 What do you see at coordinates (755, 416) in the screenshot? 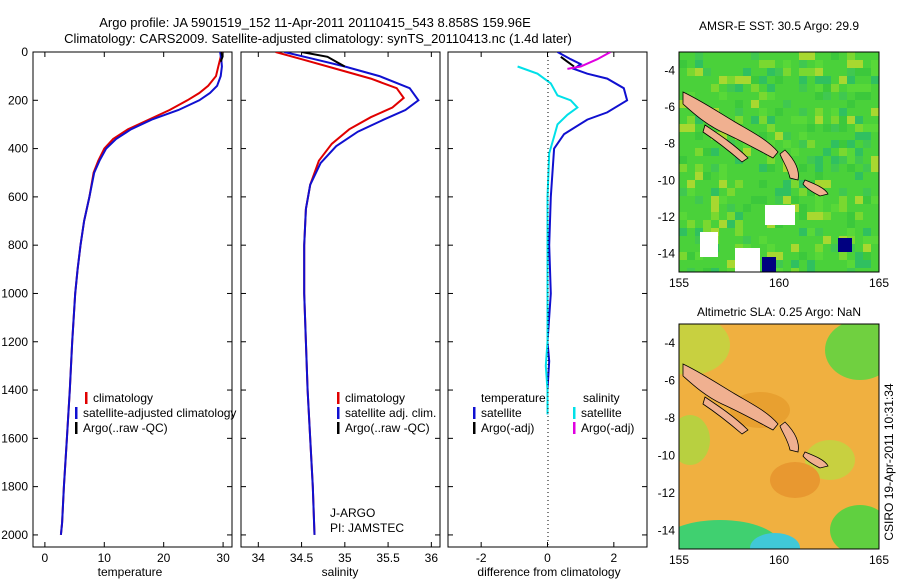
I see `sla-coastlines` at bounding box center [755, 416].